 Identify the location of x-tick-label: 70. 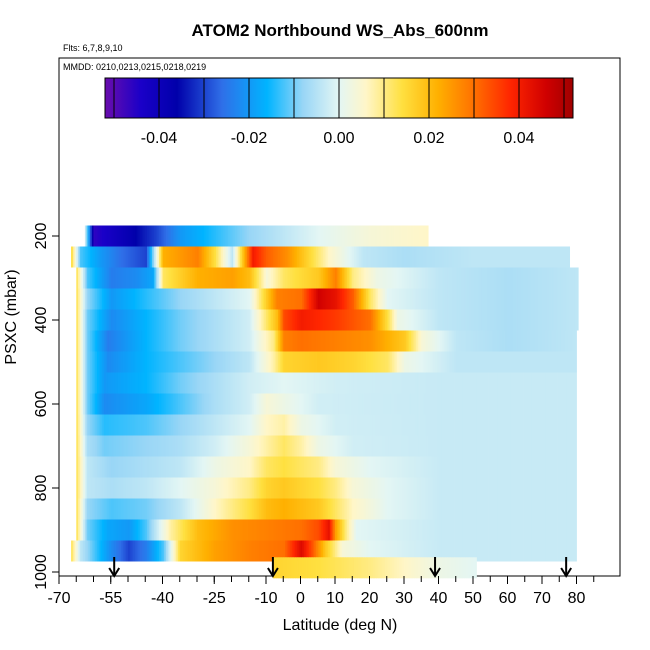
(542, 598).